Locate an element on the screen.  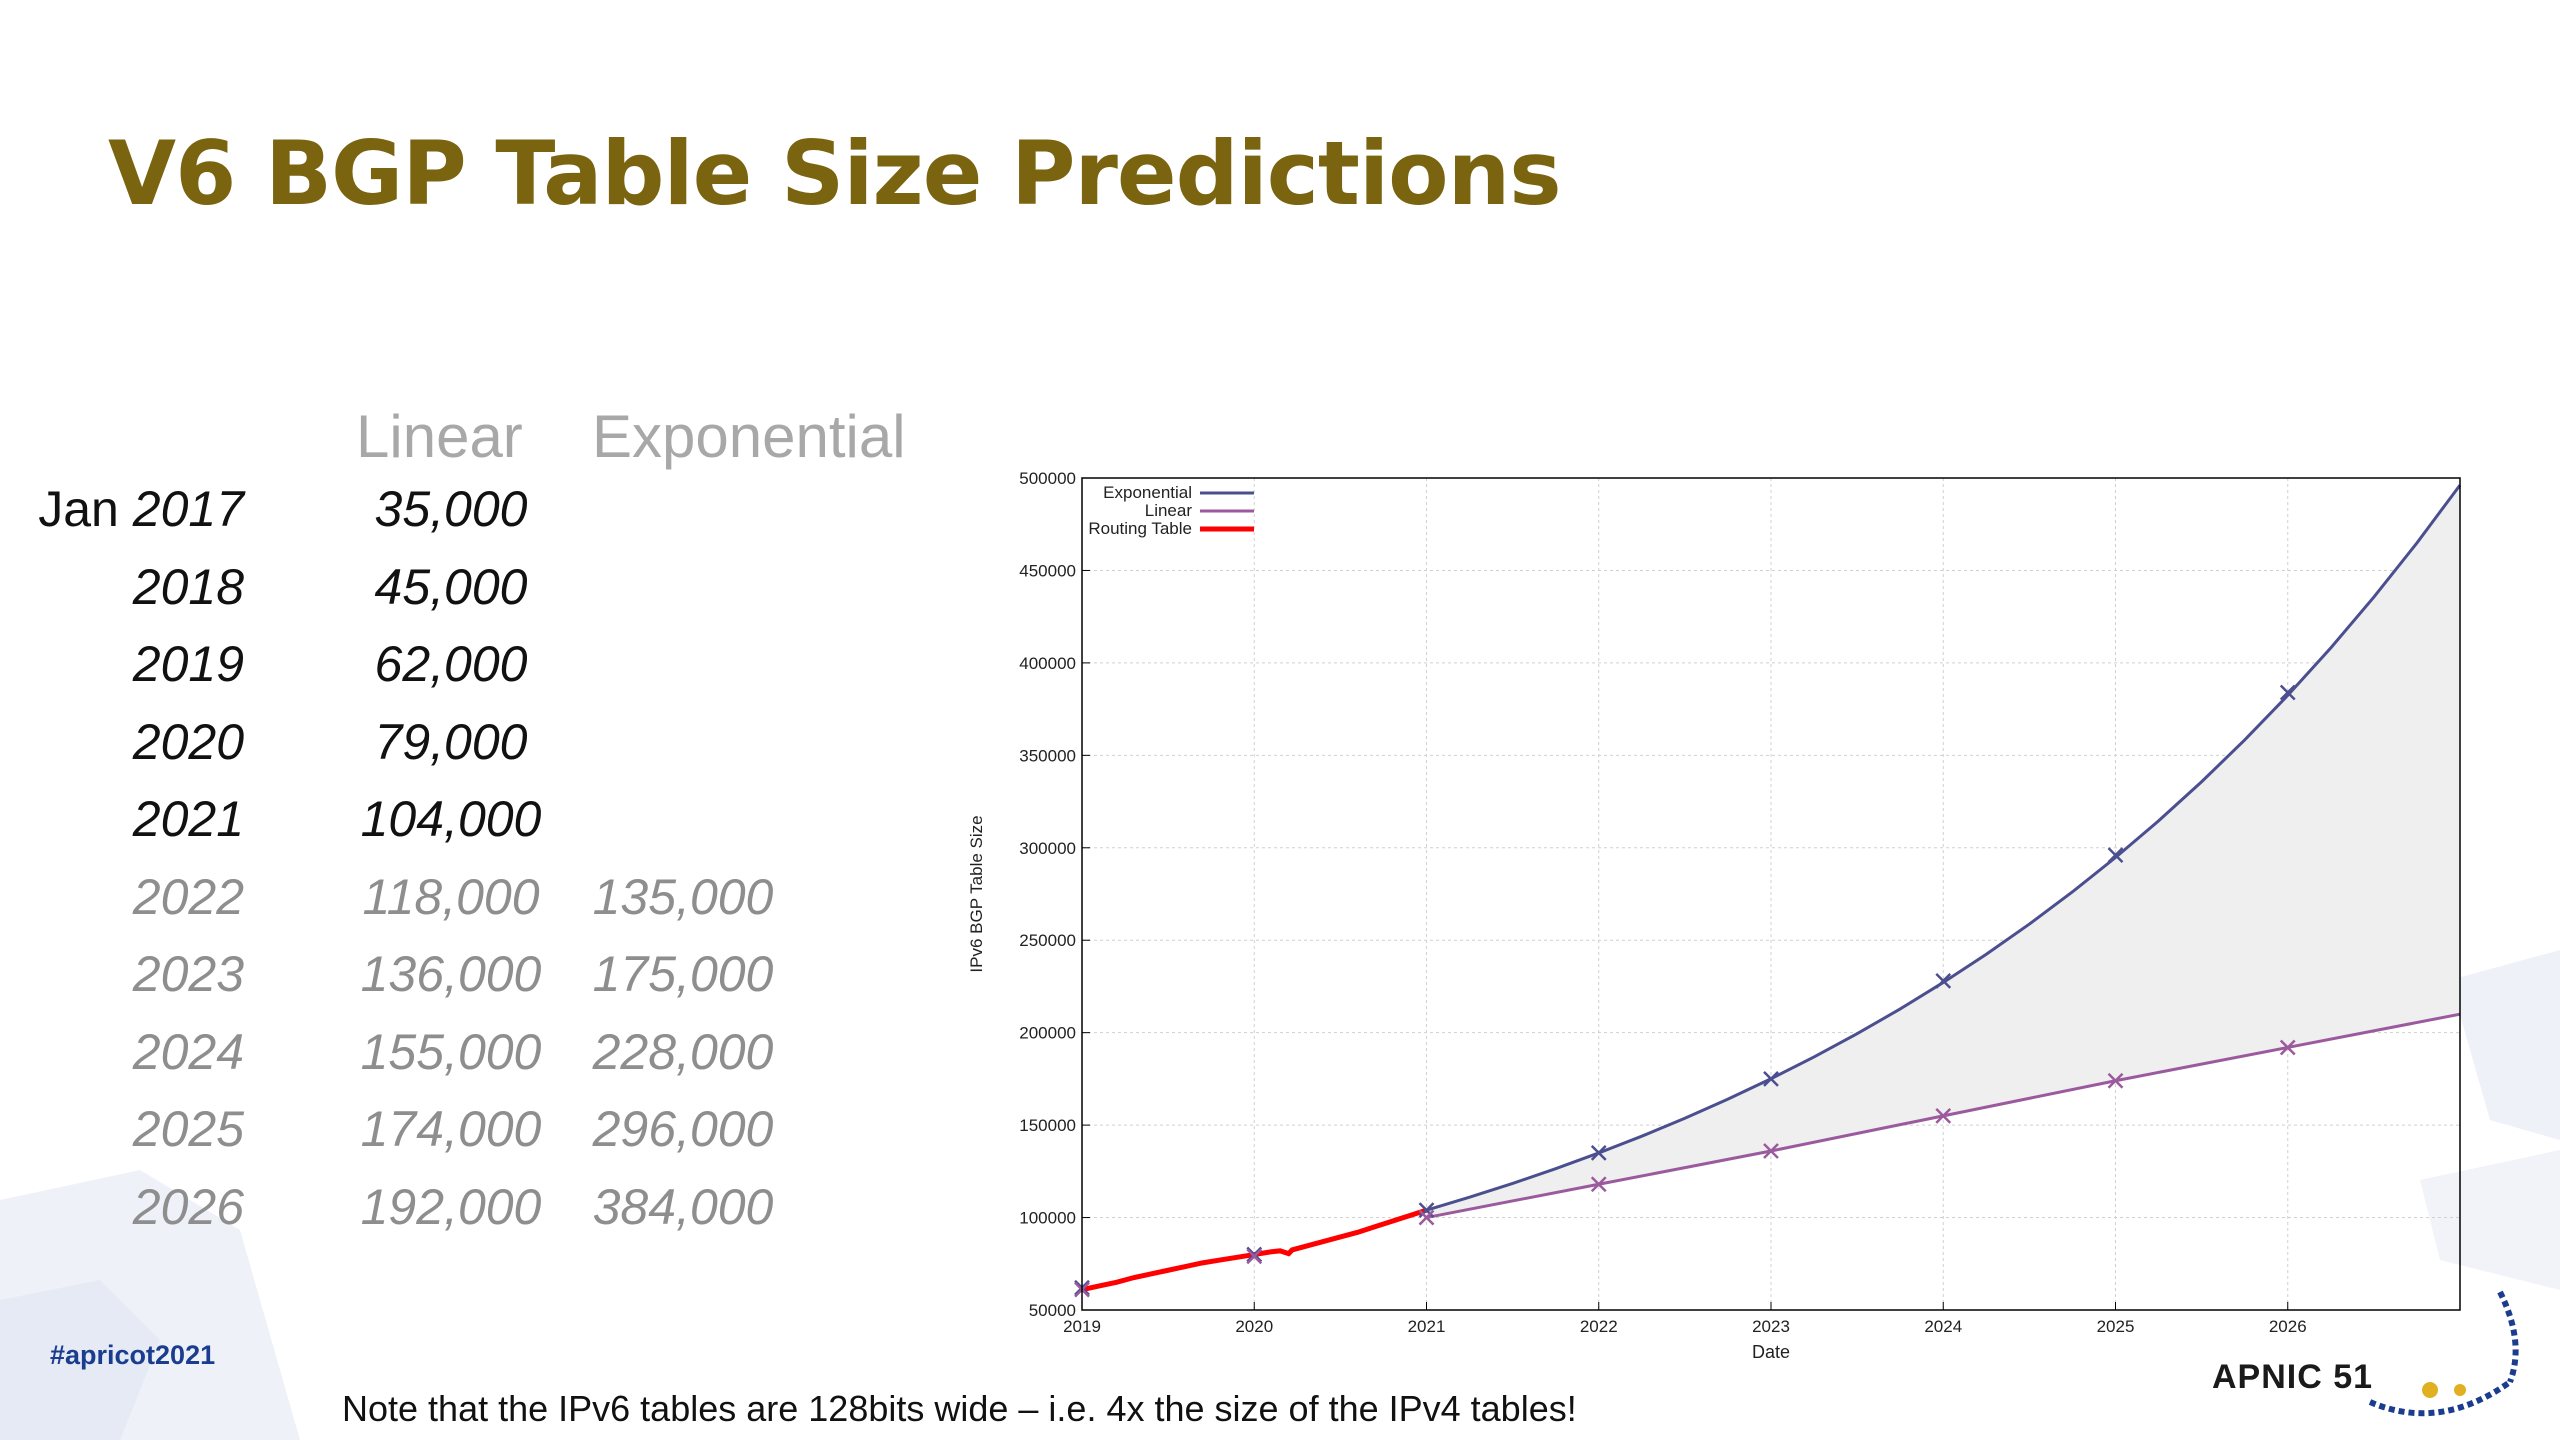
table-year-cell: 2021 is located at coordinates (188, 819).